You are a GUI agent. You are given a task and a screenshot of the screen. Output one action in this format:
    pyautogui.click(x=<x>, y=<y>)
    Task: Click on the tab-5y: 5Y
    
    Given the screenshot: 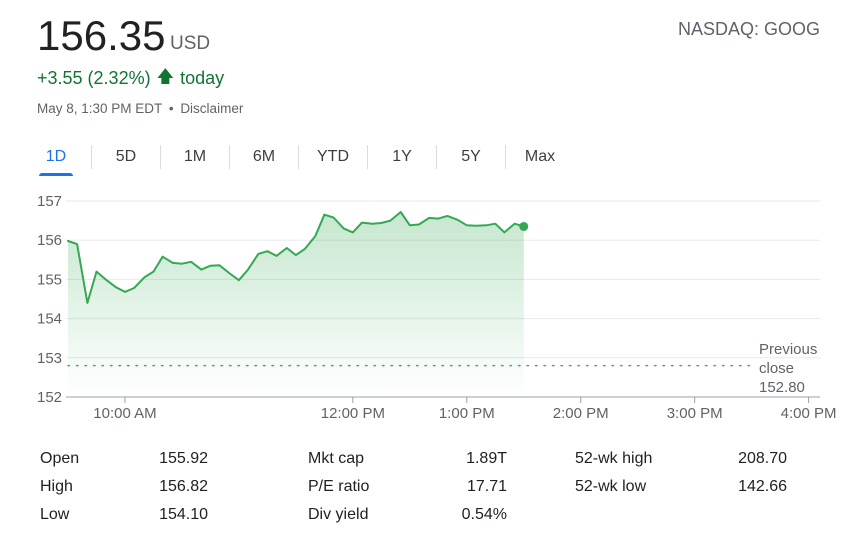 What is the action you would take?
    pyautogui.click(x=471, y=156)
    